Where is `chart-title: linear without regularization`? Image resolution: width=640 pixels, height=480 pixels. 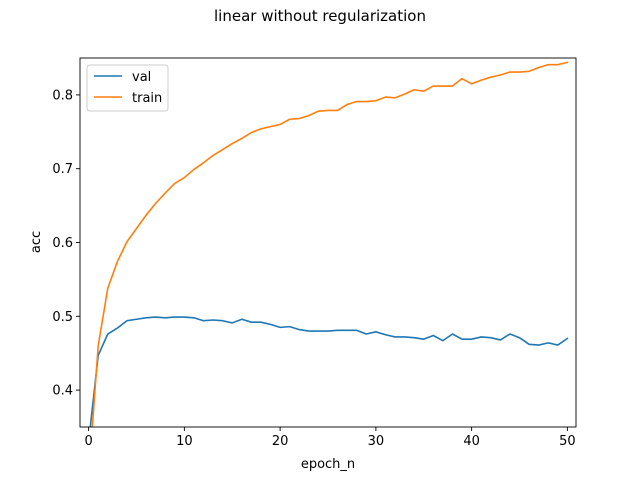 chart-title: linear without regularization is located at coordinates (320, 16).